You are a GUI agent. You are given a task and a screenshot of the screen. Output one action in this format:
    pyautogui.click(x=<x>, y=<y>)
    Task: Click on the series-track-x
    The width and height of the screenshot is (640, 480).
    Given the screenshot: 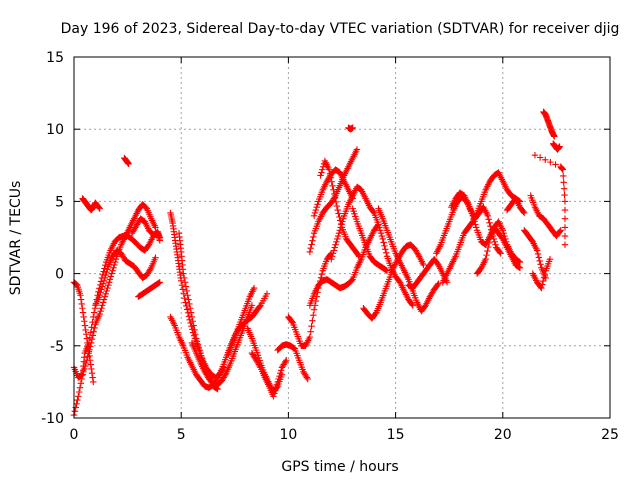 What is the action you would take?
    pyautogui.click(x=370, y=239)
    